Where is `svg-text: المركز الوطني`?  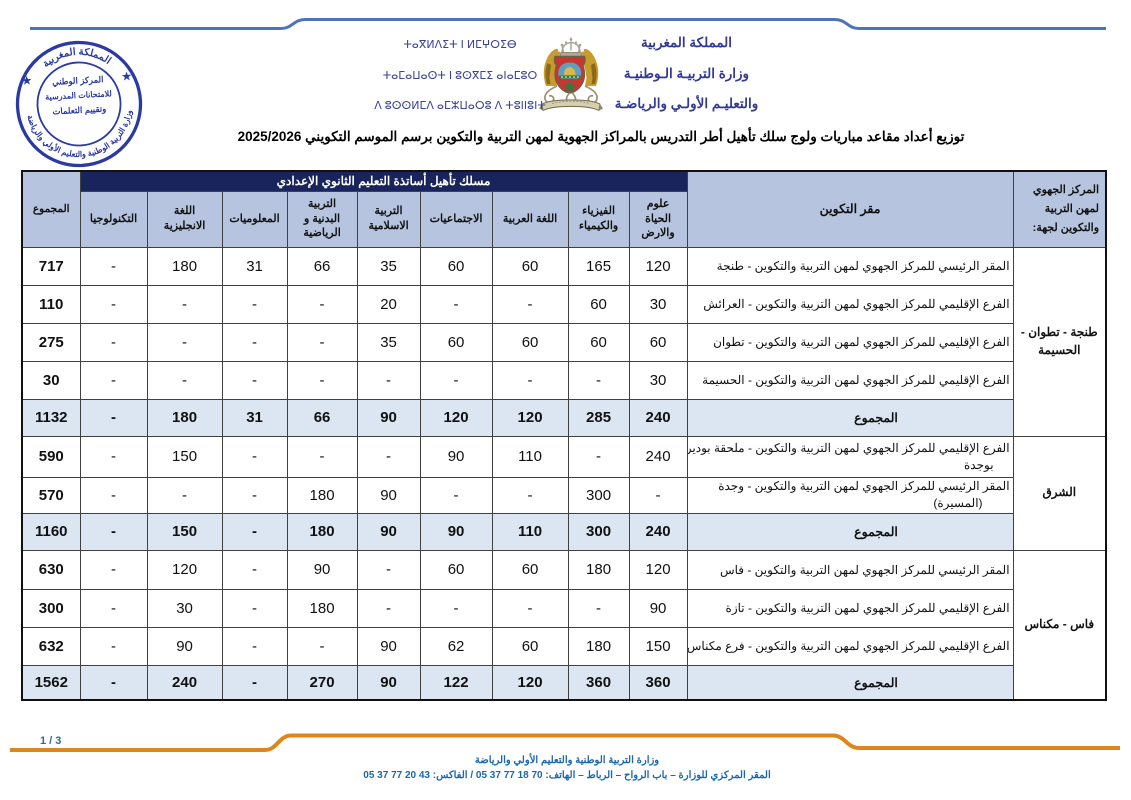
svg-text: المركز الوطني is located at coordinates (78, 81).